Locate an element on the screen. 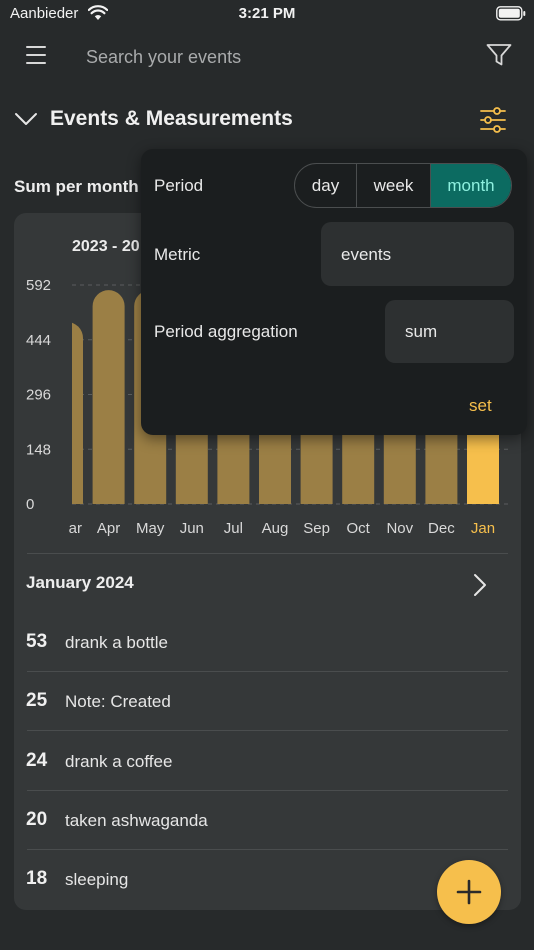 This screenshot has width=534, height=950. x-tick-label: Aug is located at coordinates (275, 528).